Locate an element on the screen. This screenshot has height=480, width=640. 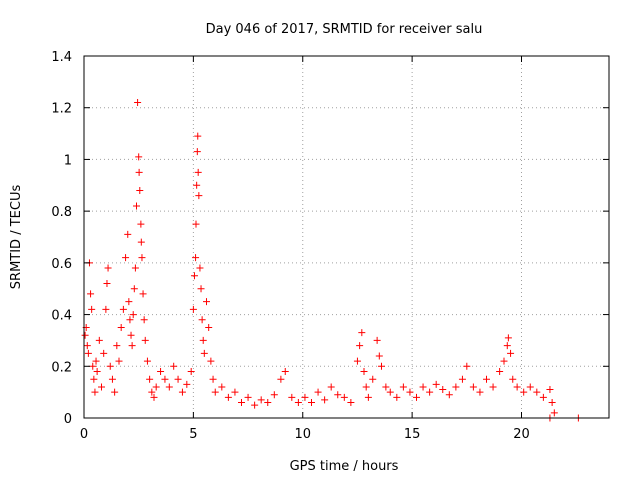
x-tick-label: 10 is located at coordinates (302, 434).